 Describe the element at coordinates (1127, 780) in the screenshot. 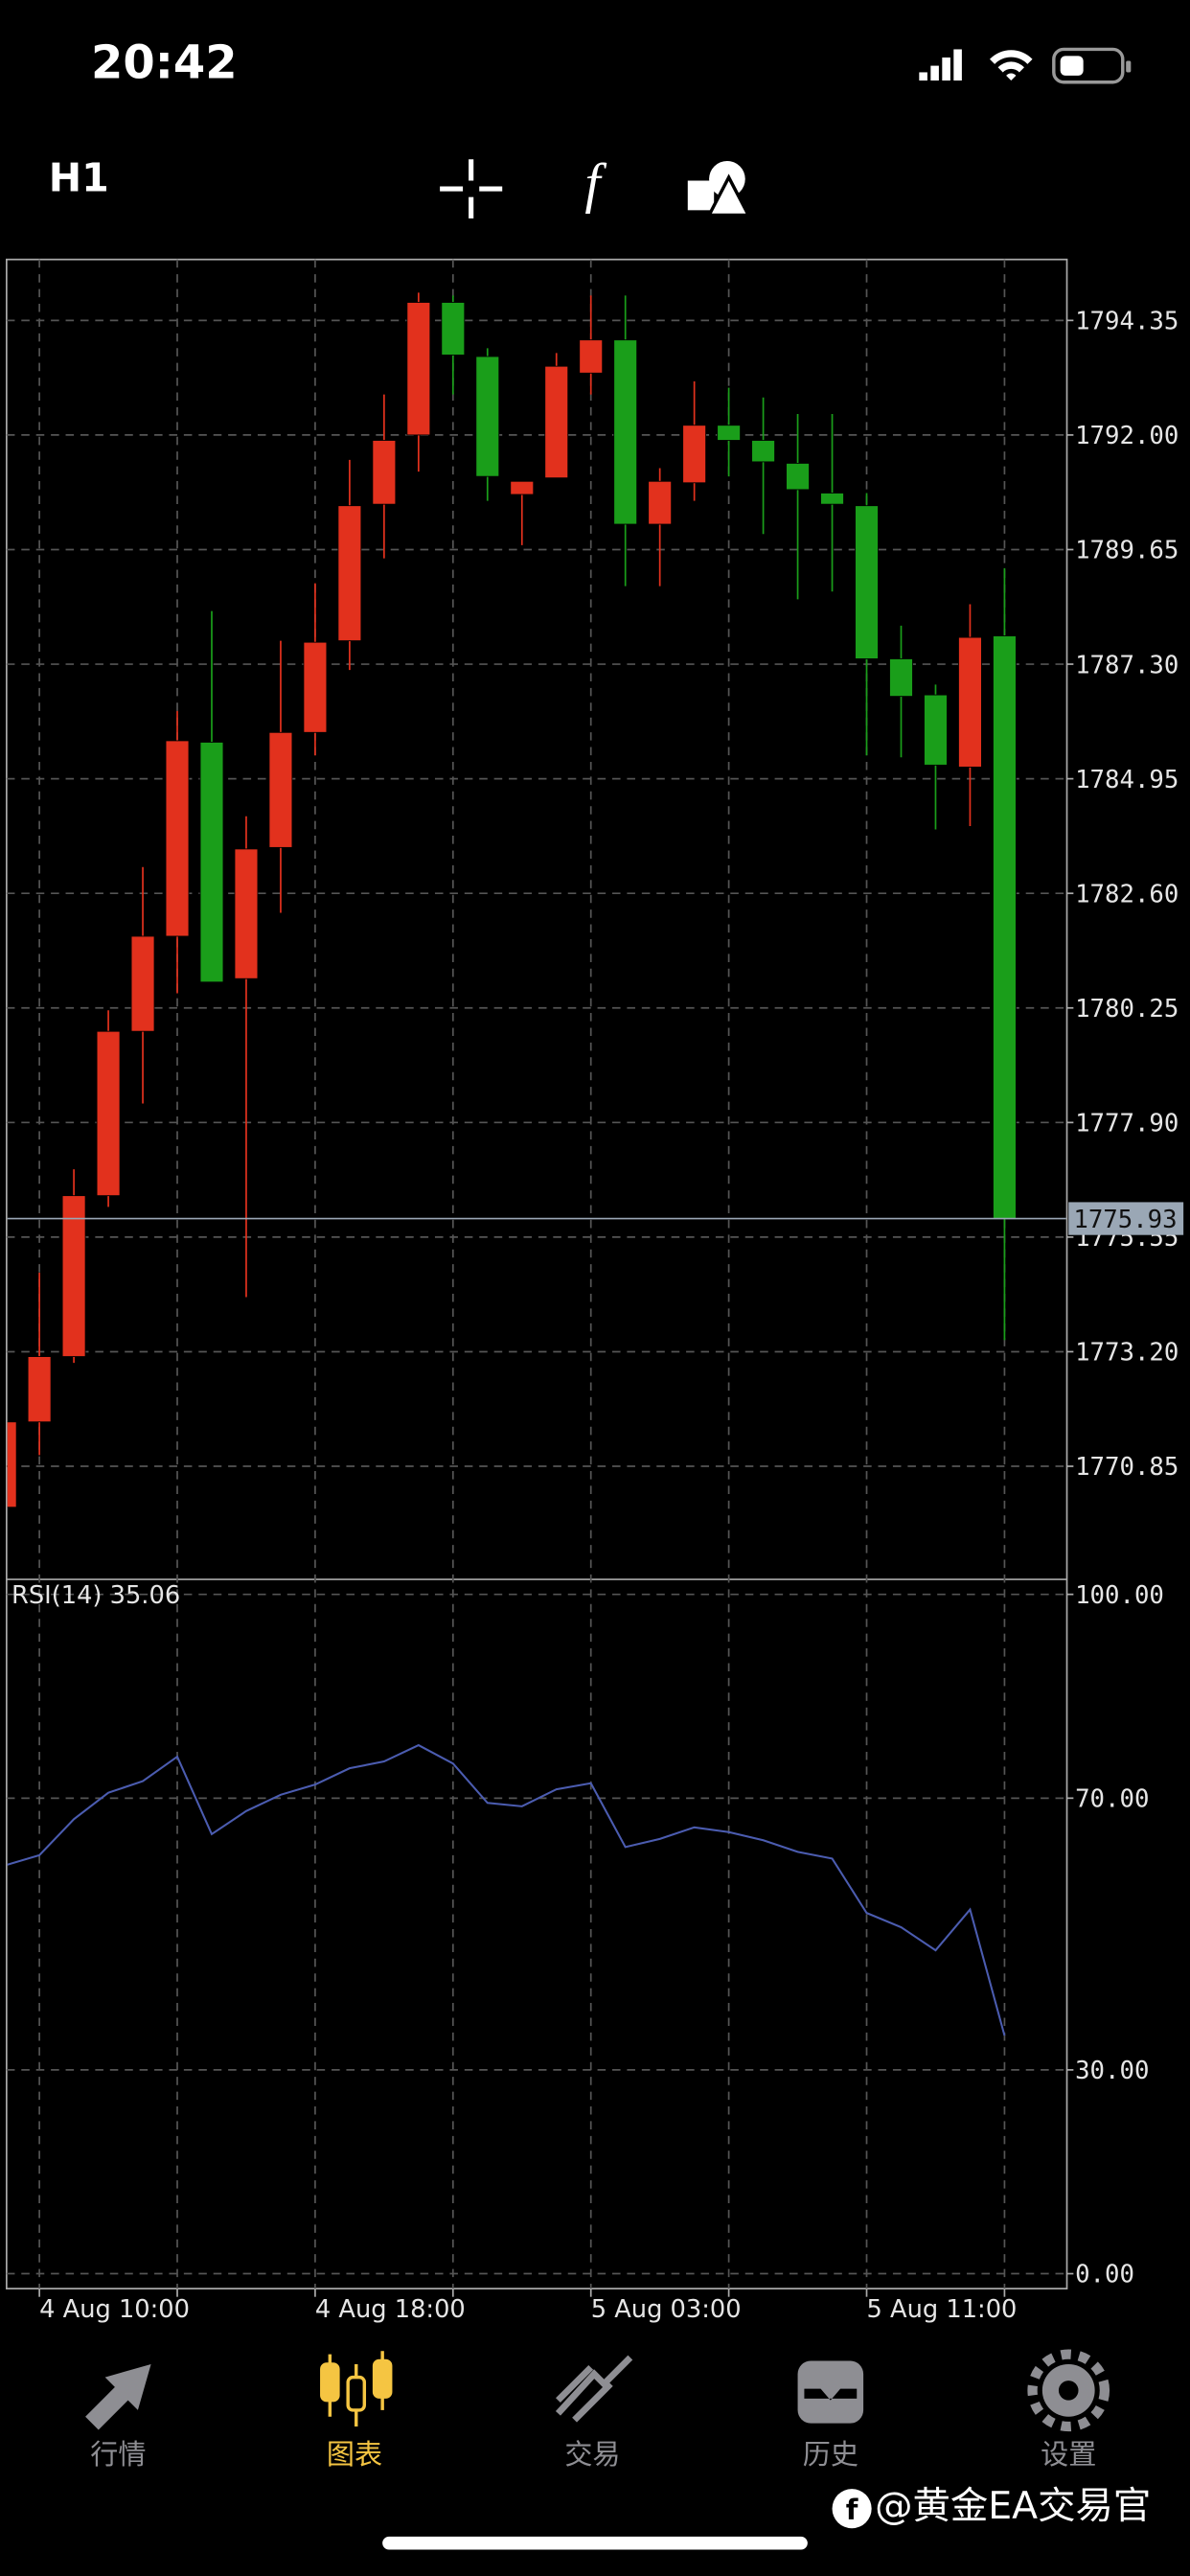

I see `y-tick-label: 1784.95` at that location.